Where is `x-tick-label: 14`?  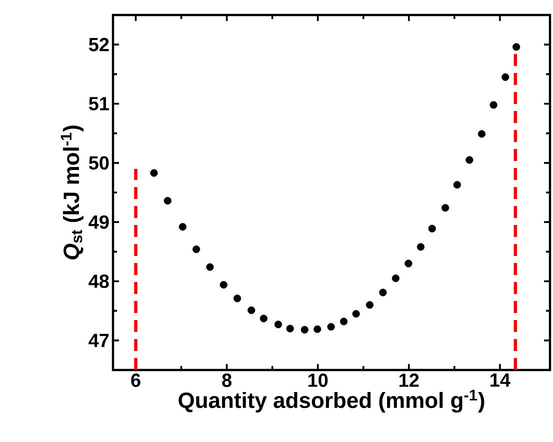
x-tick-label: 14 is located at coordinates (500, 380).